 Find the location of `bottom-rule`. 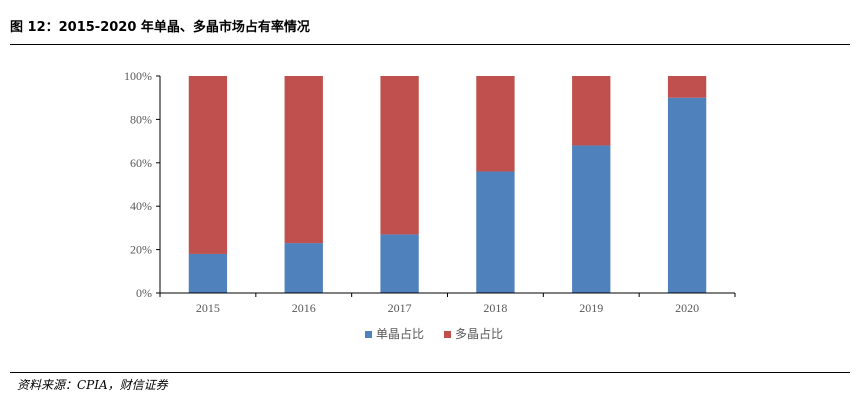

bottom-rule is located at coordinates (430, 372).